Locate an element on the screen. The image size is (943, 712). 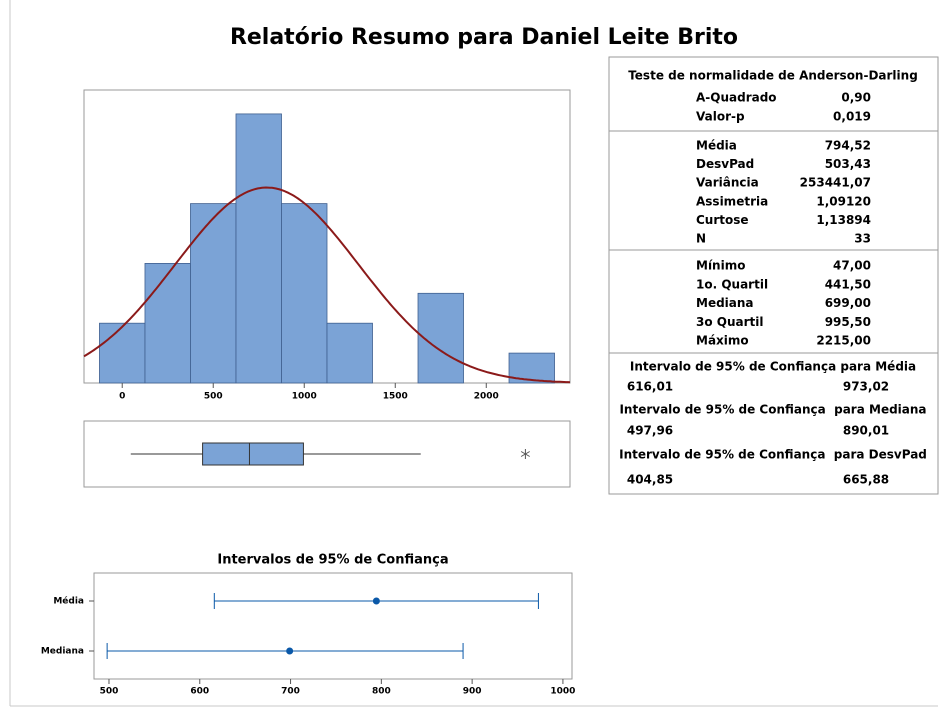
stat-label: Variância is located at coordinates (727, 183).